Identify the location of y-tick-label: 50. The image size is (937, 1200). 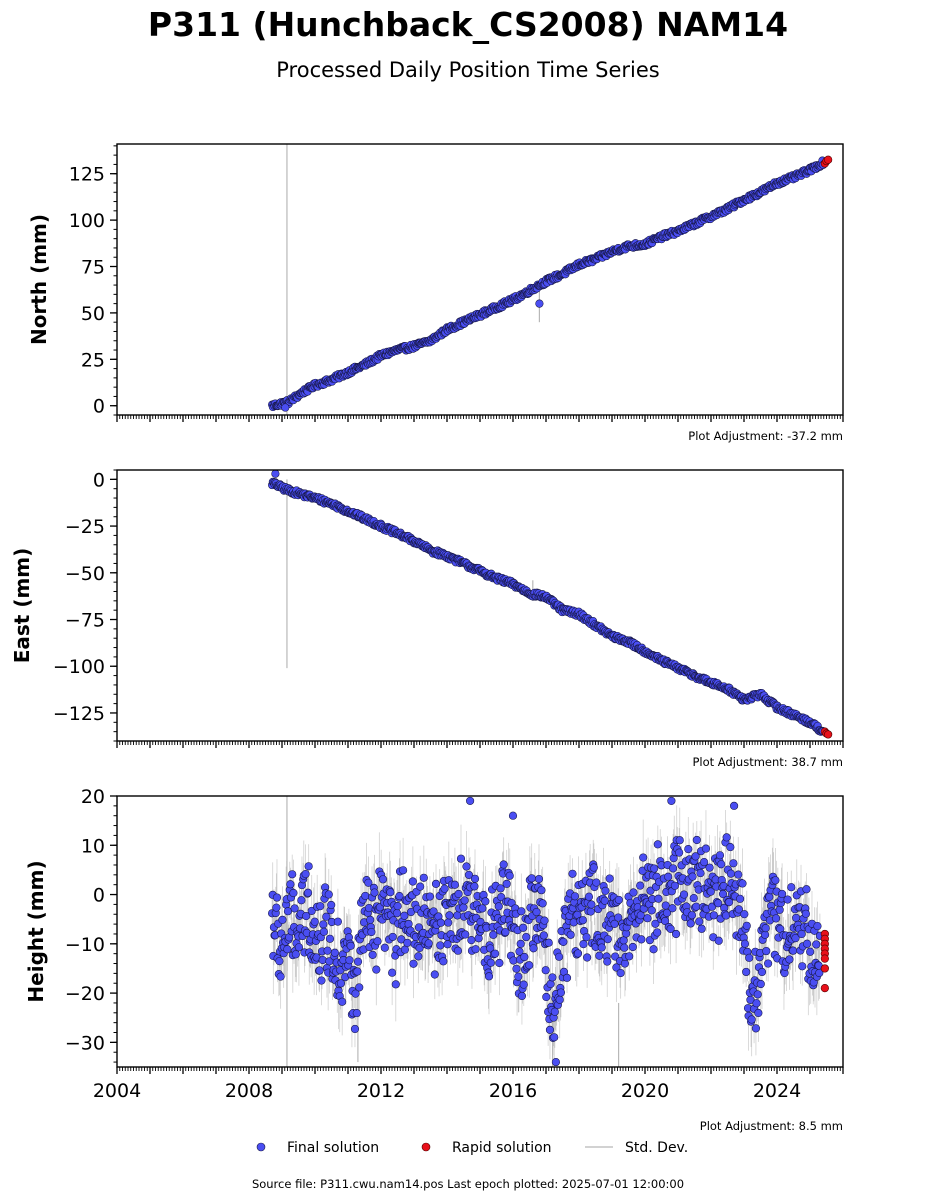
(93, 314).